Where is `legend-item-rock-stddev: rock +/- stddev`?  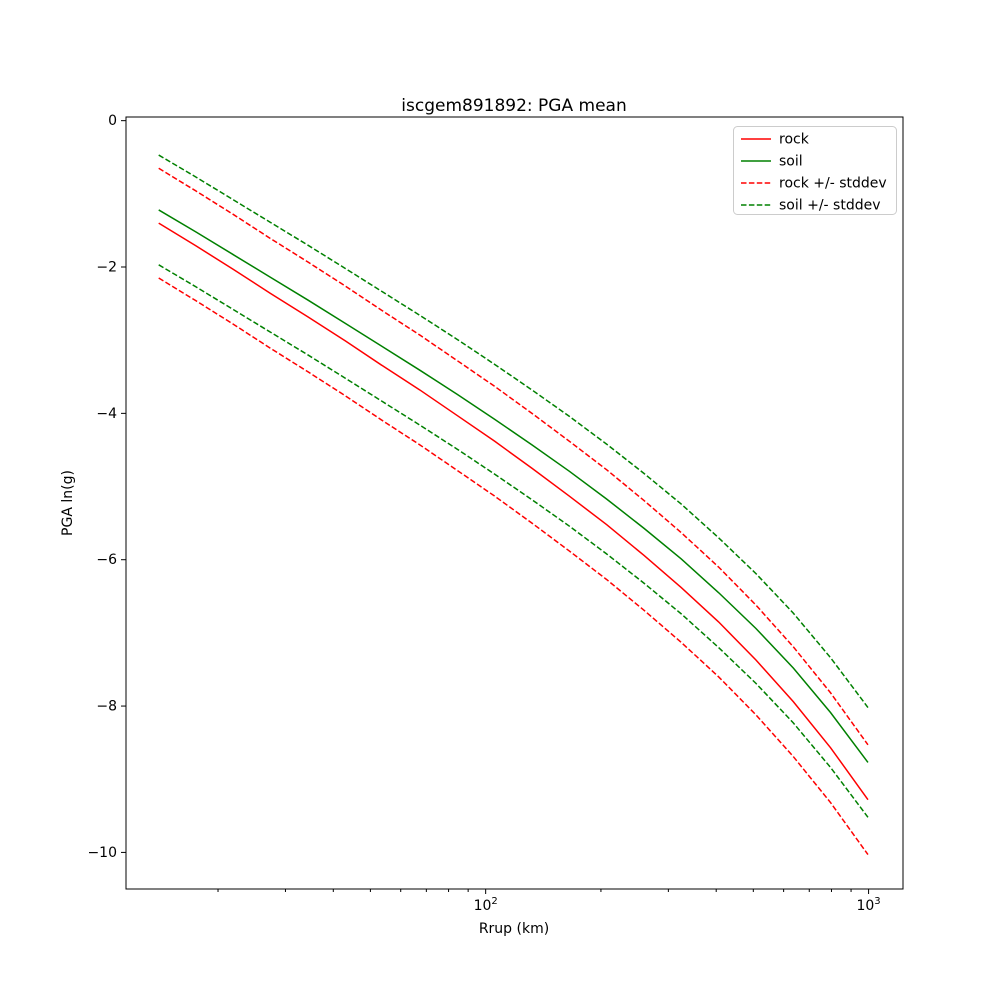 legend-item-rock-stddev: rock +/- stddev is located at coordinates (814, 184).